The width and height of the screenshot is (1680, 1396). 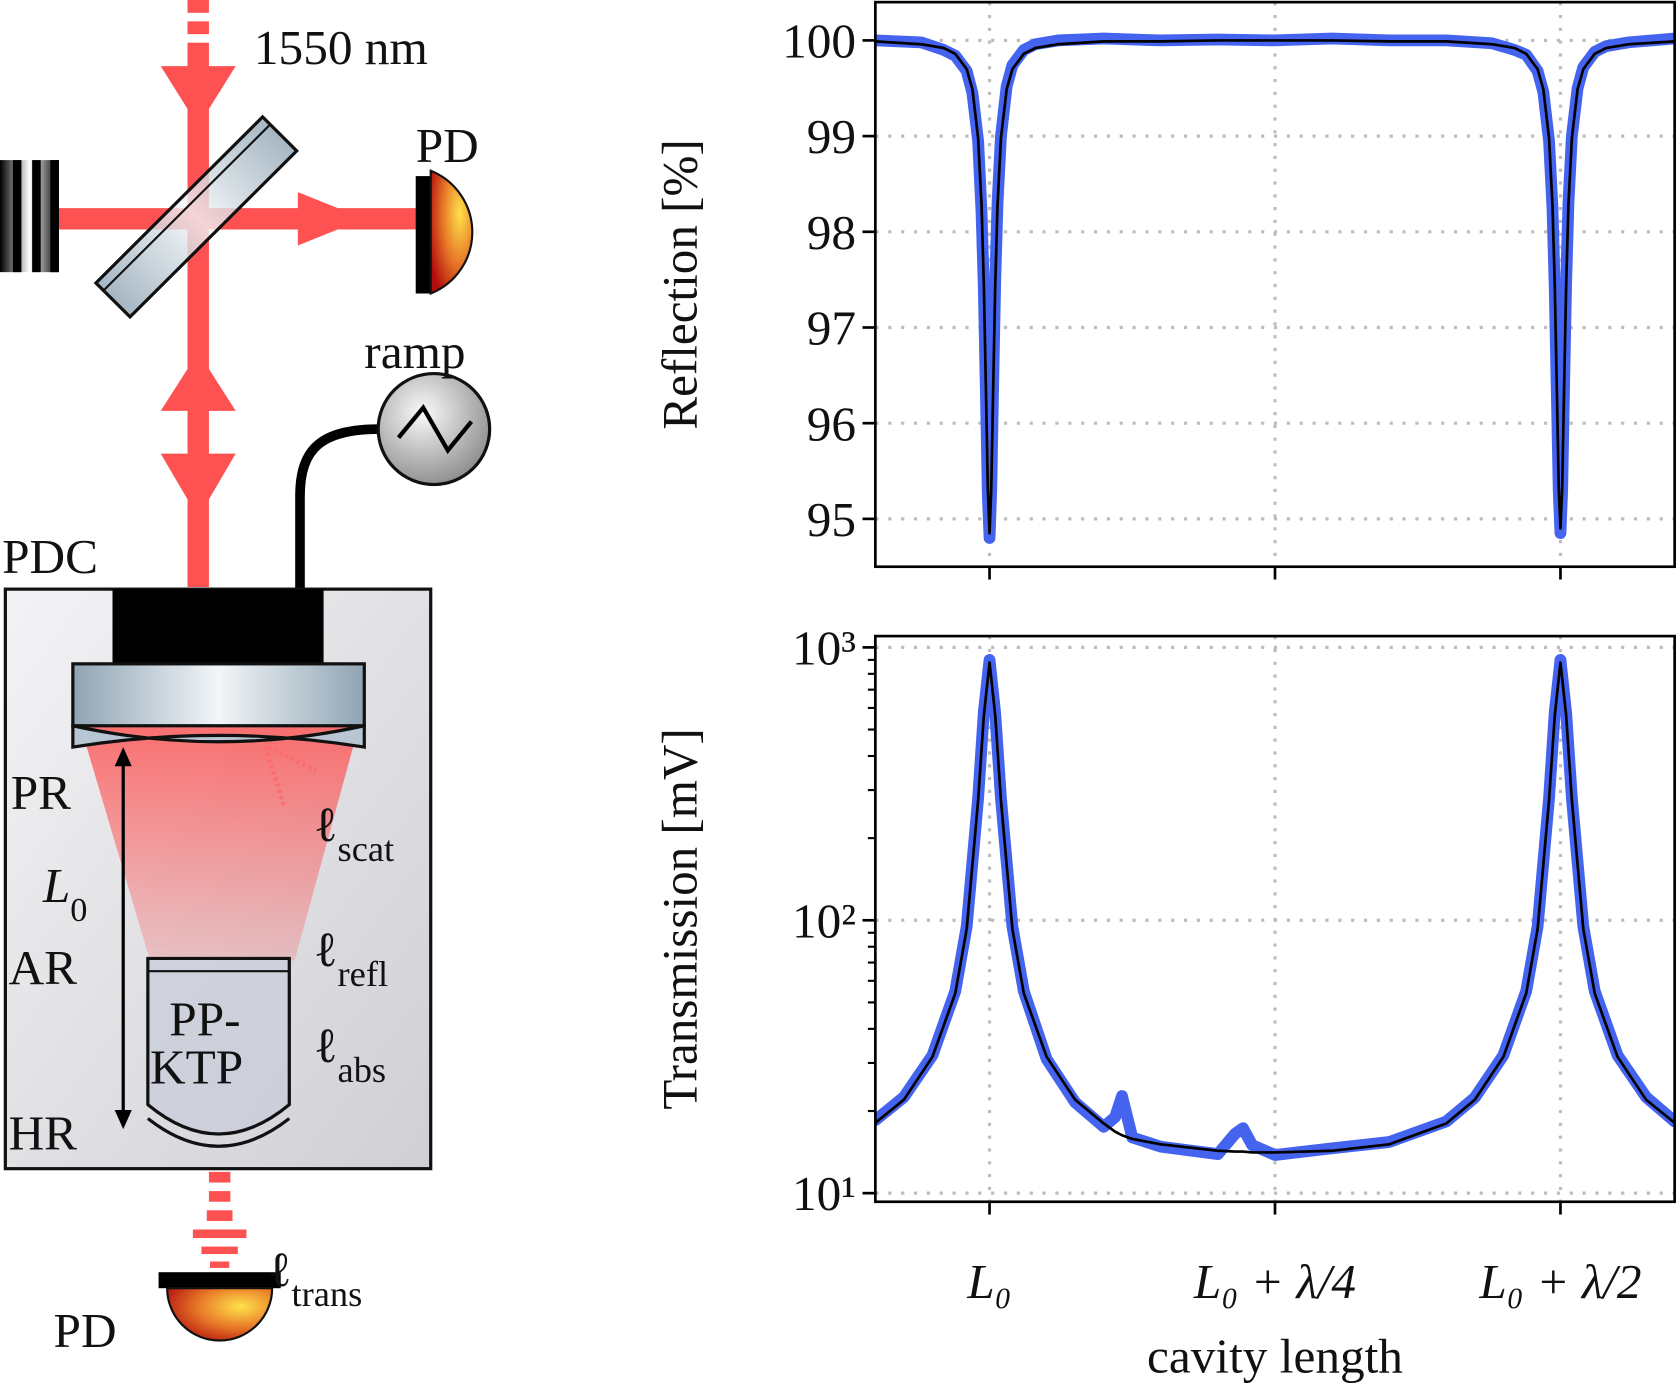 I want to click on cable, so click(x=338, y=507).